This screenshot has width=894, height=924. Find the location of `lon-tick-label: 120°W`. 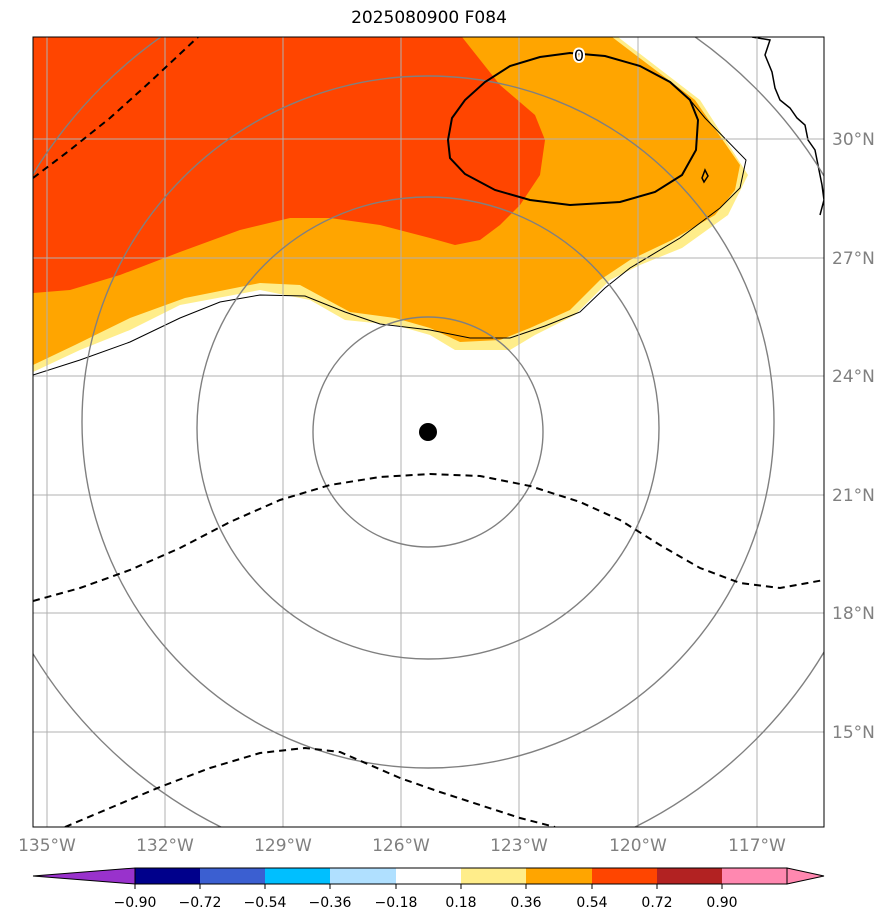

lon-tick-label: 120°W is located at coordinates (638, 846).